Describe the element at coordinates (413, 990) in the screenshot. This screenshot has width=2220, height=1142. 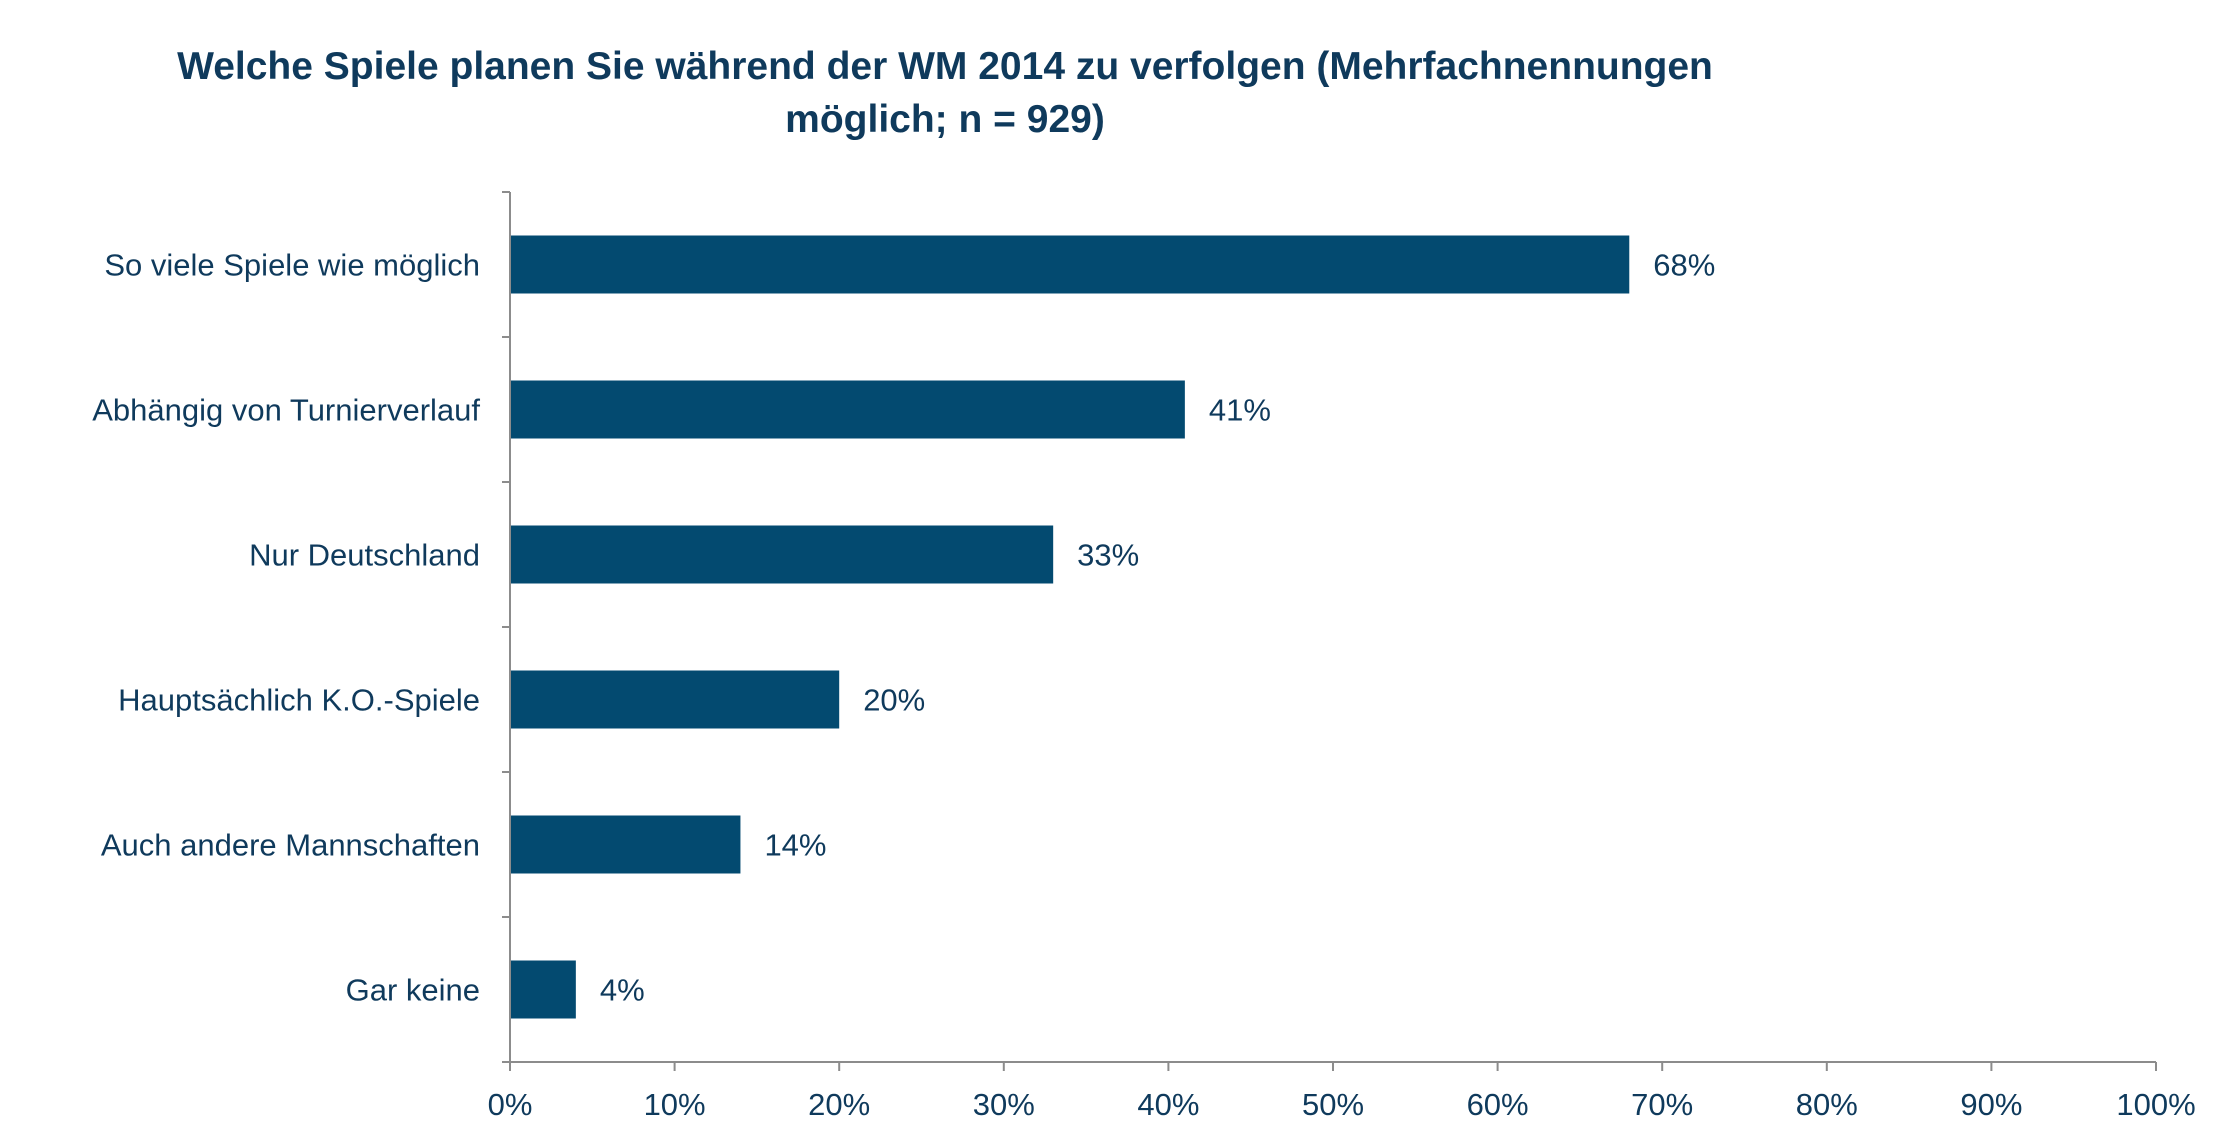
I see `category-label: Gar keine` at that location.